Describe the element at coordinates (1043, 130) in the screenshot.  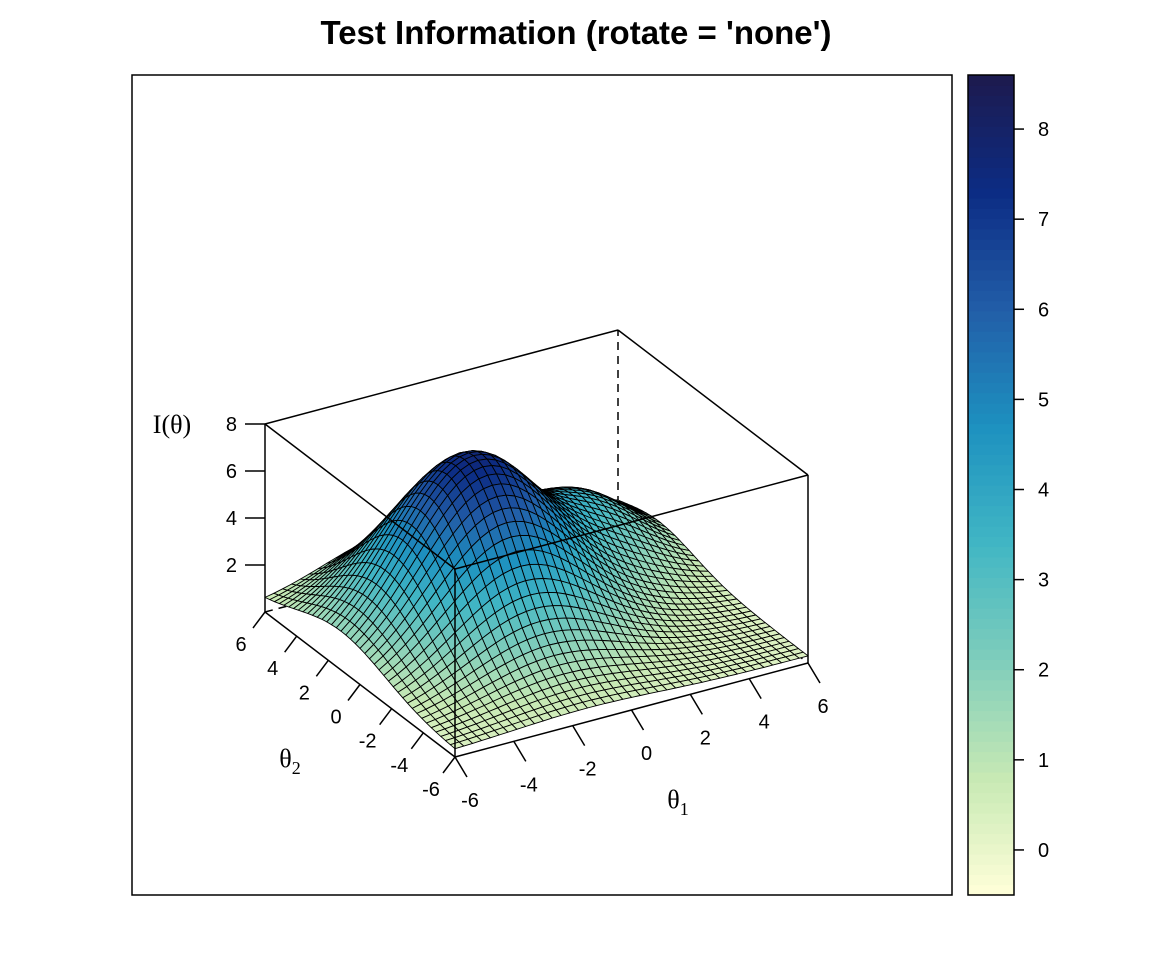
I see `colorbar-tick-label: 8` at that location.